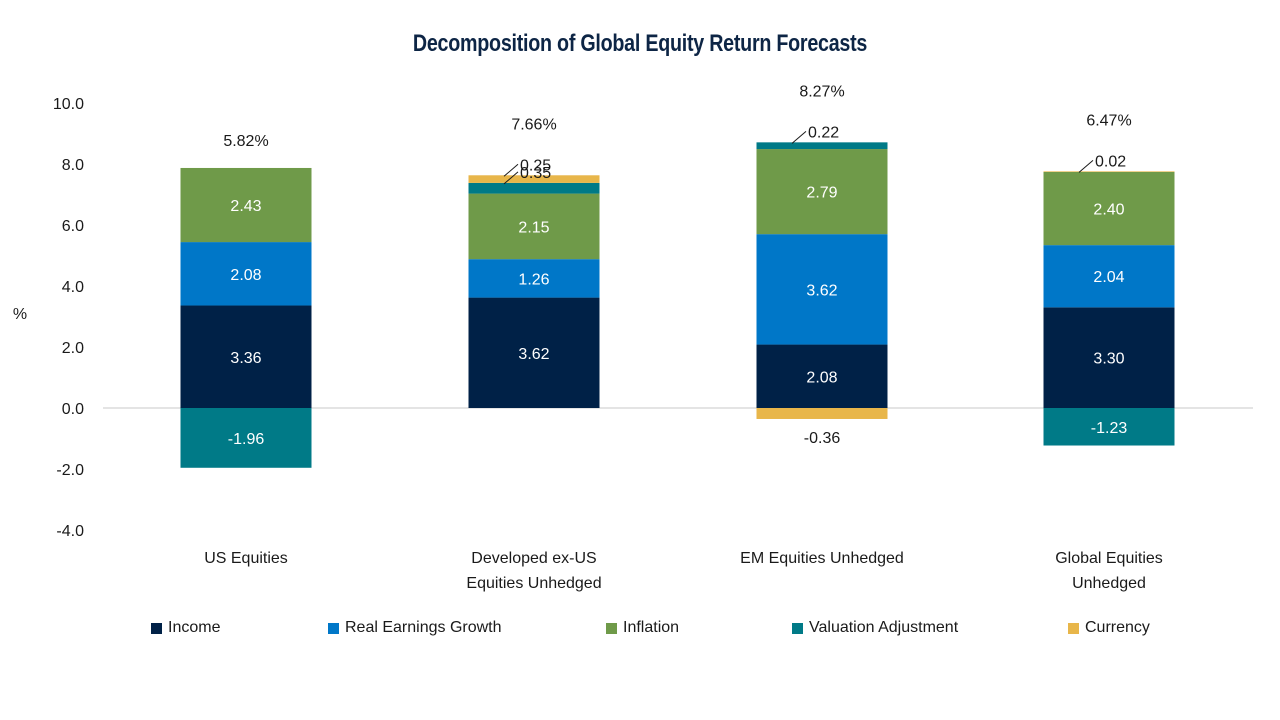  Describe the element at coordinates (73, 287) in the screenshot. I see `y-tick-label: 4.0` at that location.